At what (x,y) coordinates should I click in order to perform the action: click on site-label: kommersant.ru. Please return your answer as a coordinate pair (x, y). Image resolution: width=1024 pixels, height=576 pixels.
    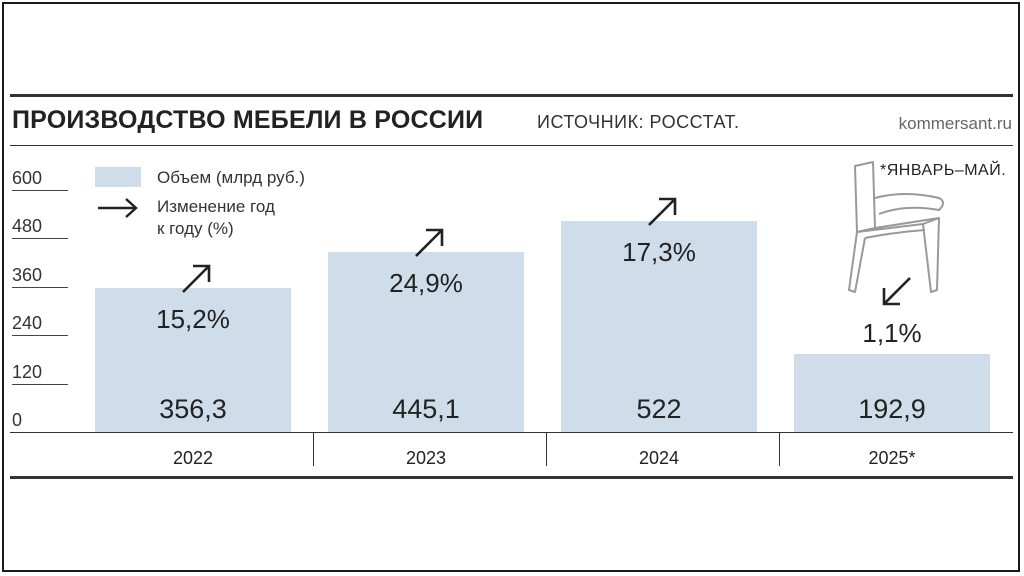
    Looking at the image, I should click on (955, 123).